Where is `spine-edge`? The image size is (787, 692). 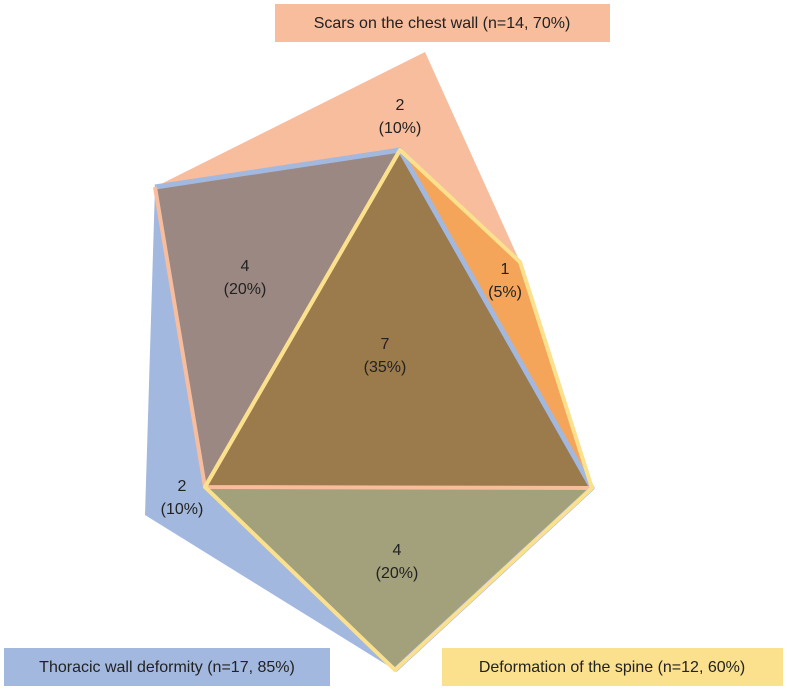
spine-edge is located at coordinates (302, 318).